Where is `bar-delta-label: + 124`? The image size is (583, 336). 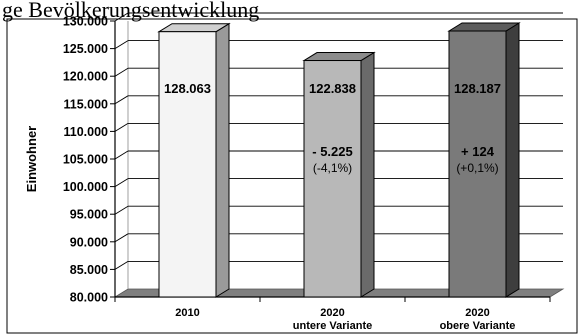
bar-delta-label: + 124 is located at coordinates (478, 151).